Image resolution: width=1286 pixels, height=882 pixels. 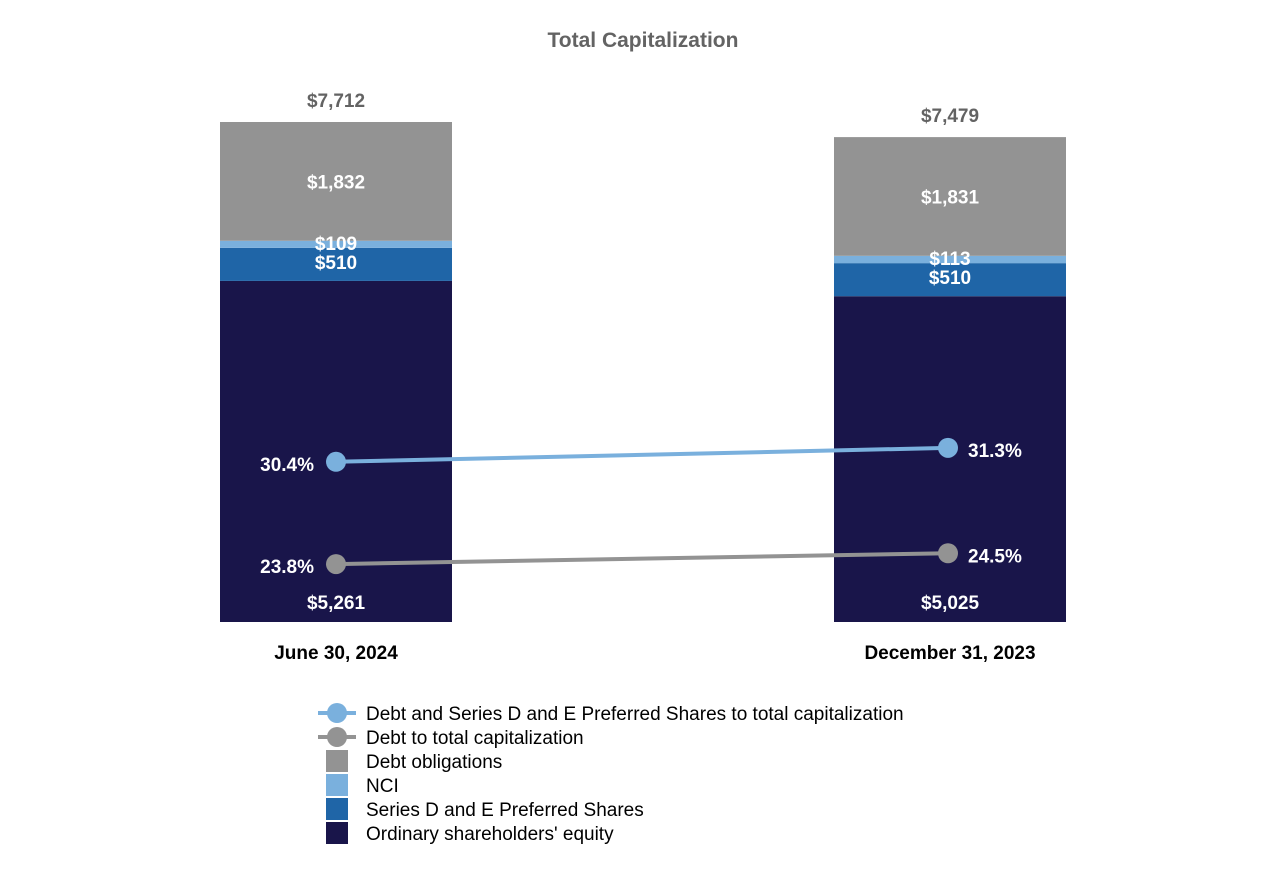 What do you see at coordinates (950, 116) in the screenshot?
I see `total-label-1: $7,479` at bounding box center [950, 116].